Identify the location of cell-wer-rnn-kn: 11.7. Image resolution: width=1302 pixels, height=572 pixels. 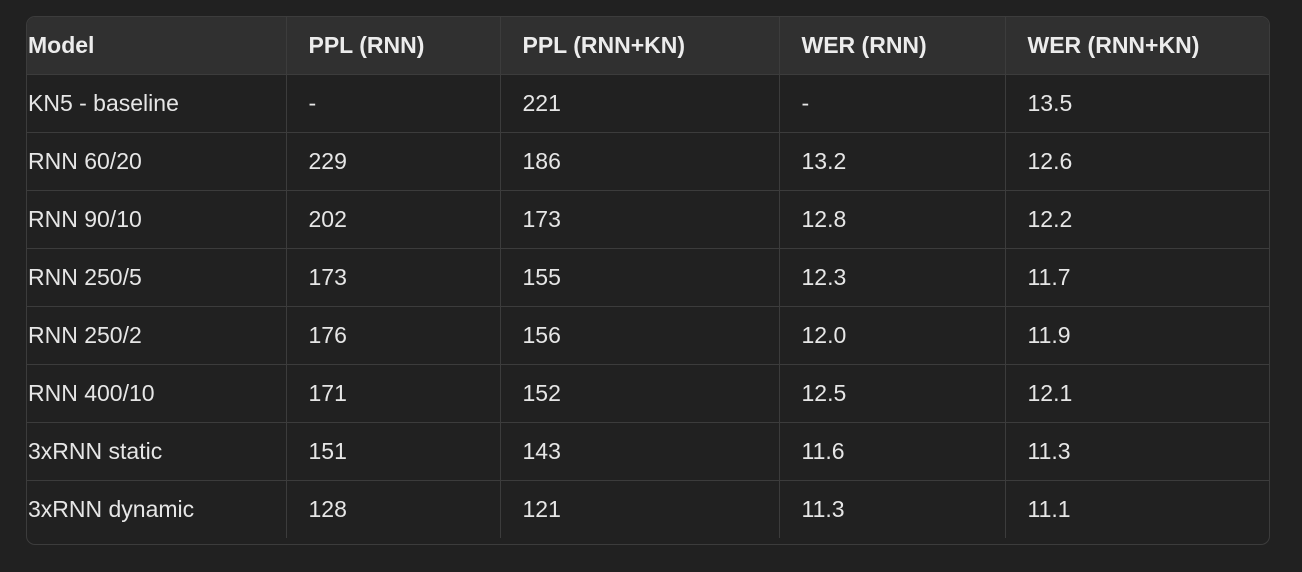
(1137, 277).